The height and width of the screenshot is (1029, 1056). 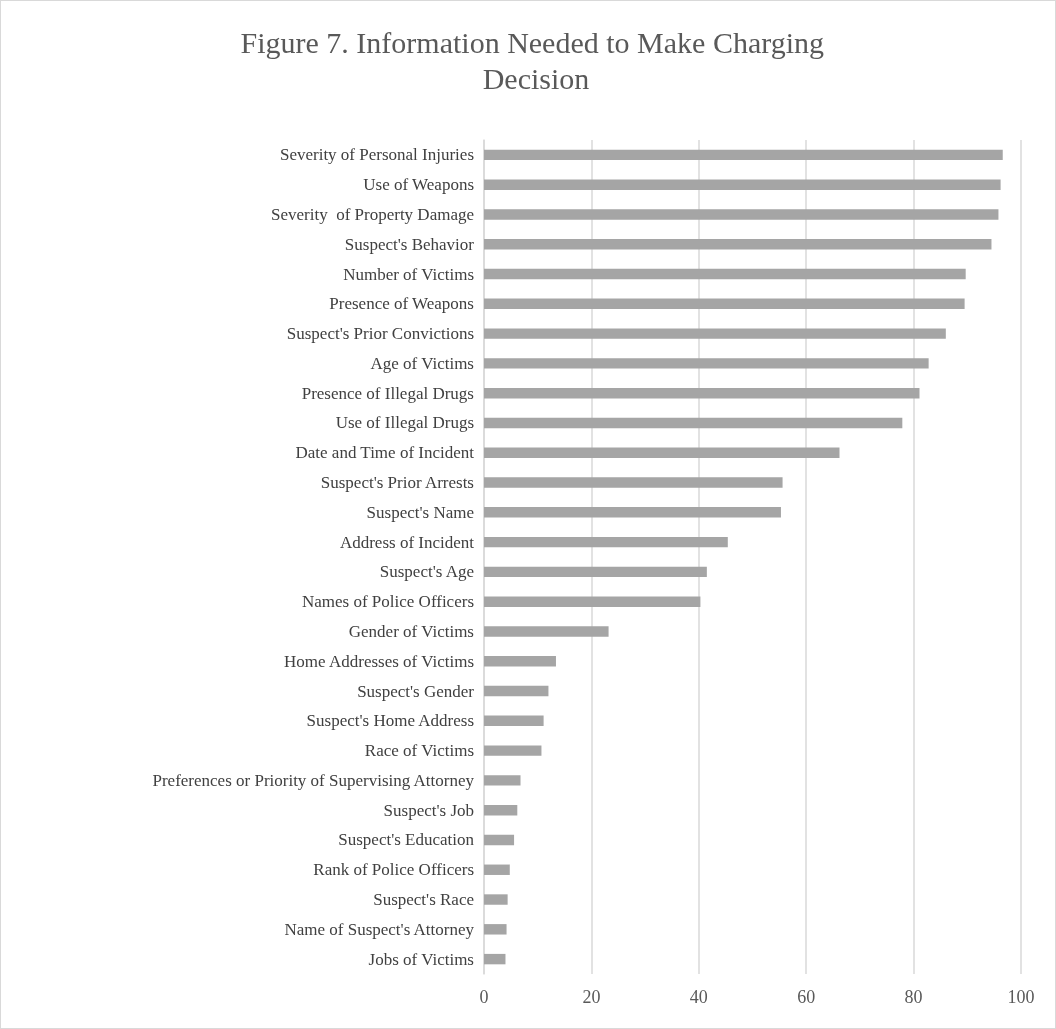 I want to click on y-tick-label: Home Addresses of Victims, so click(x=379, y=661).